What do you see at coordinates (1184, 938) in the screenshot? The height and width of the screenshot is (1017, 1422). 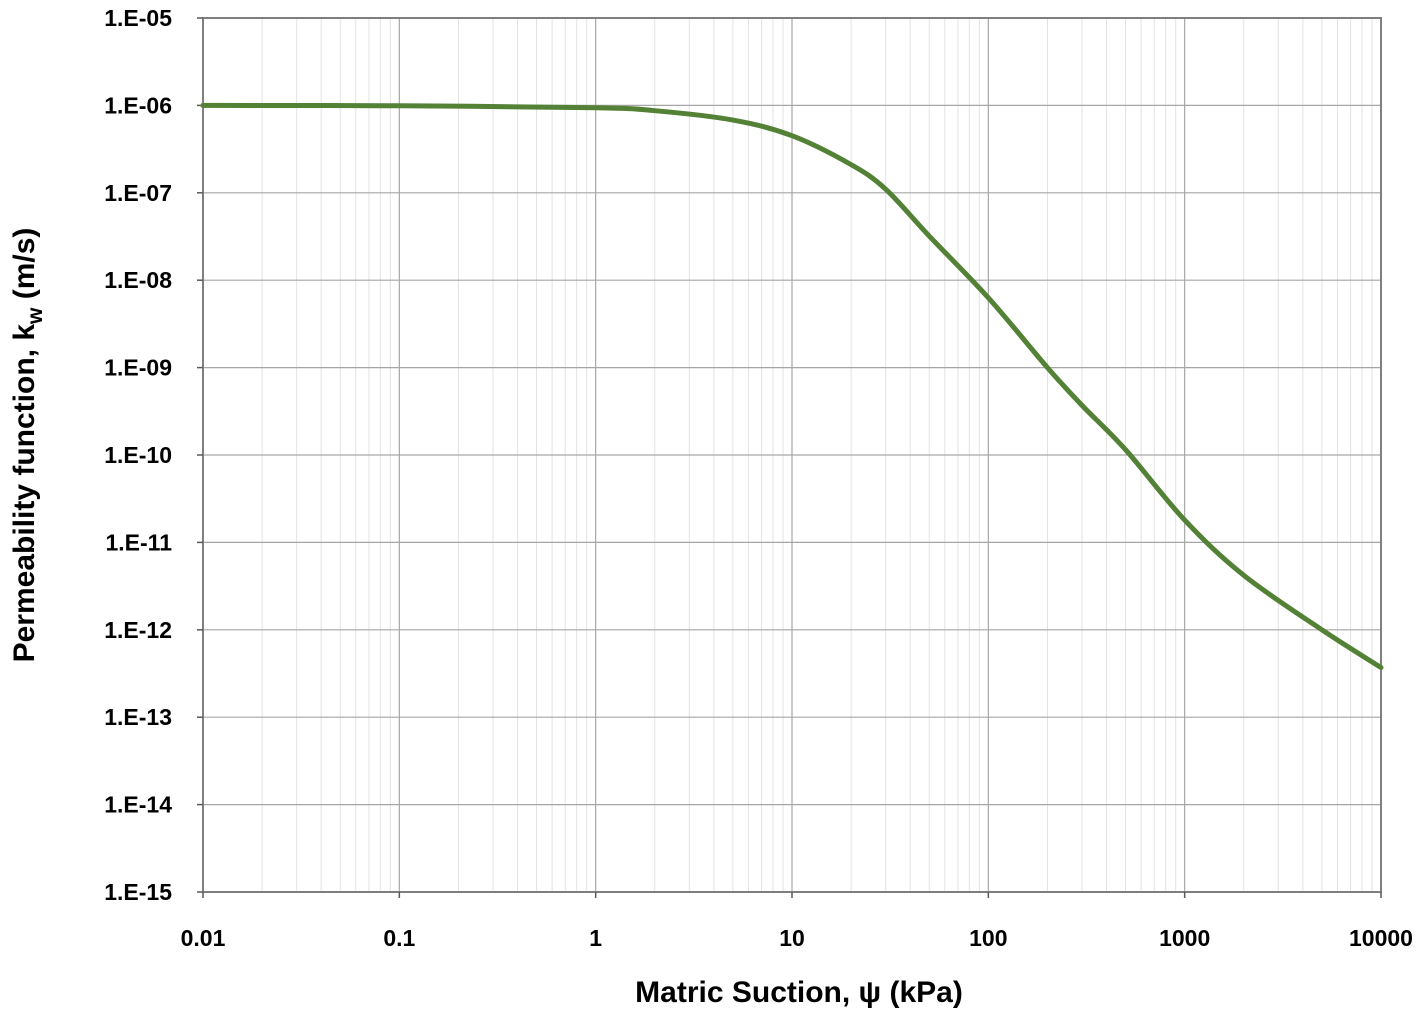 I see `x-tick-label: 1000` at bounding box center [1184, 938].